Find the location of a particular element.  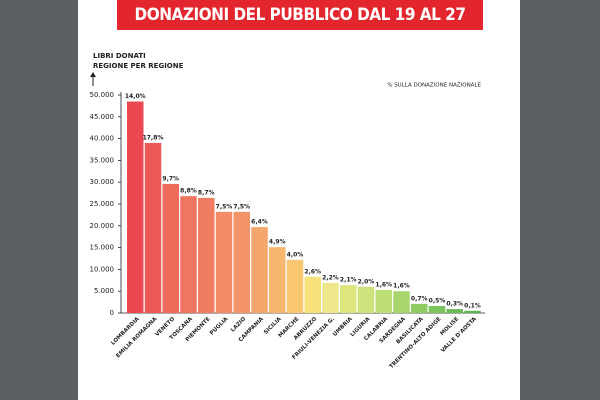

data-label: 0,7% is located at coordinates (419, 298).